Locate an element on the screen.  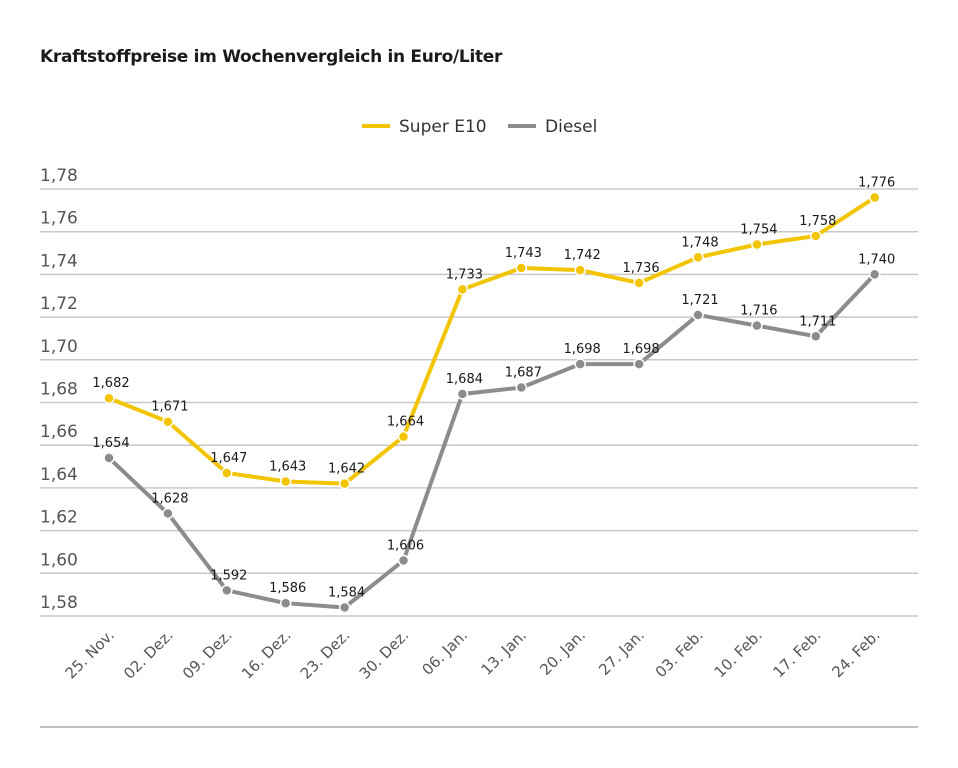
x-tick-label: 06. Jan. is located at coordinates (445, 652).